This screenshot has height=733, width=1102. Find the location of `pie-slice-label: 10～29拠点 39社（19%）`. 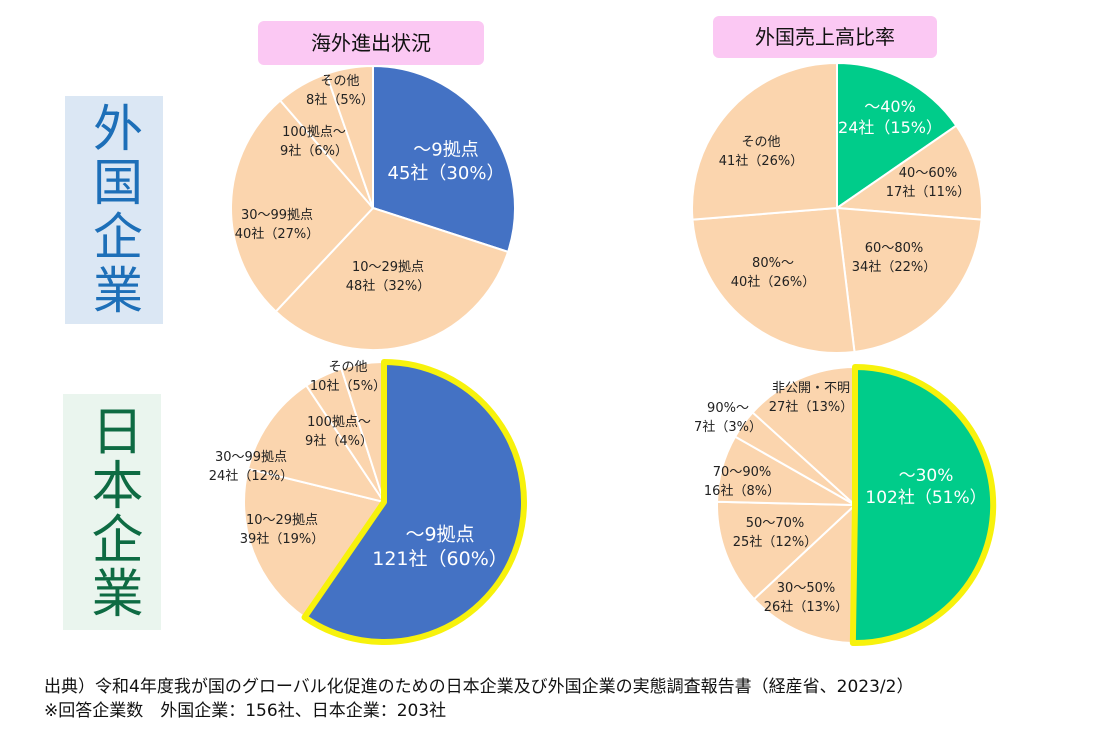

pie-slice-label: 10～29拠点 39社（19%） is located at coordinates (282, 530).